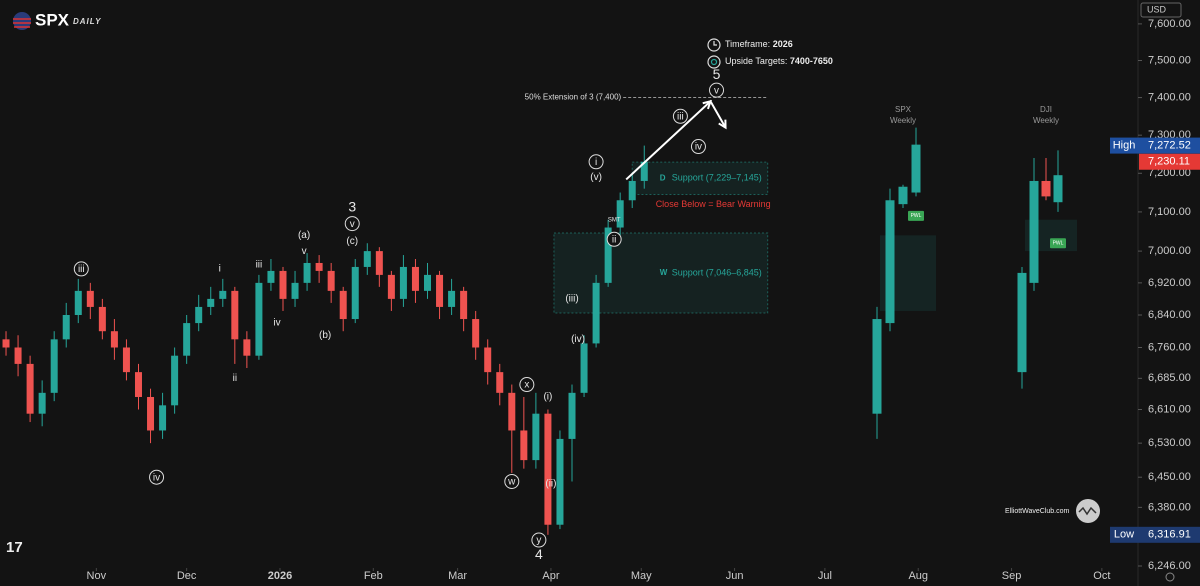  Describe the element at coordinates (714, 45) in the screenshot. I see `clock-icon` at that location.